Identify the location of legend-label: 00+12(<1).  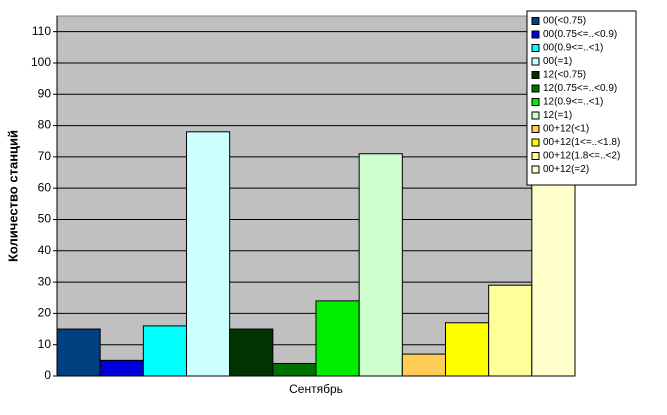
(566, 129).